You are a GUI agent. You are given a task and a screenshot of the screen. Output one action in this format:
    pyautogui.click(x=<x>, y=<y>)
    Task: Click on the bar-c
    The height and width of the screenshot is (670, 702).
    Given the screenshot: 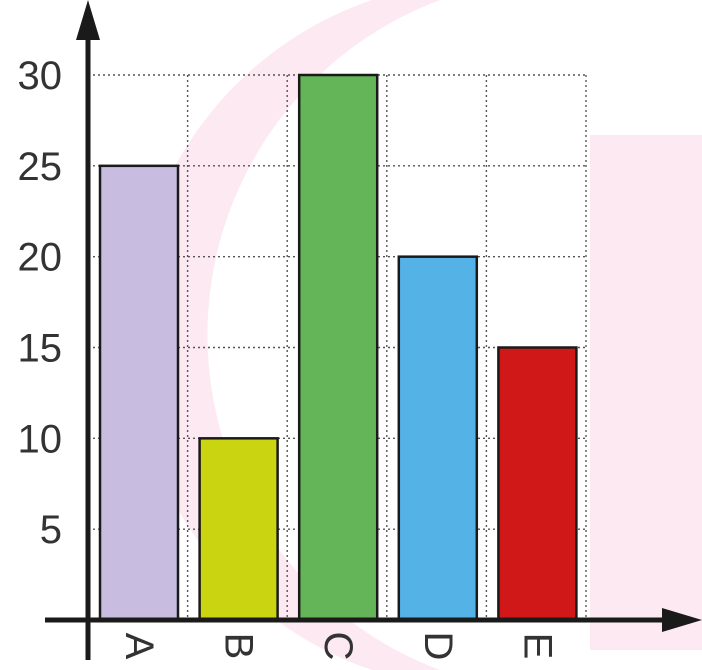 What is the action you would take?
    pyautogui.click(x=338, y=347)
    